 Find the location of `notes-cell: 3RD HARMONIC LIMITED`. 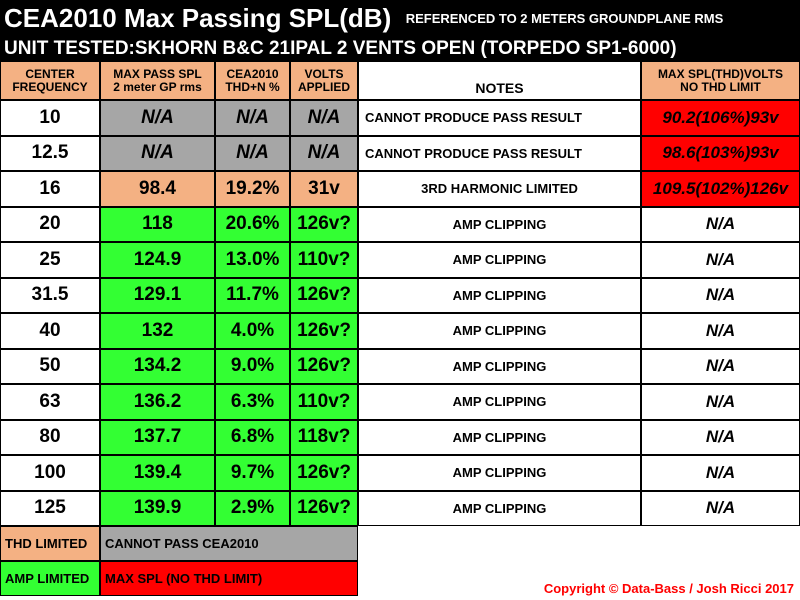

notes-cell: 3RD HARMONIC LIMITED is located at coordinates (499, 189).